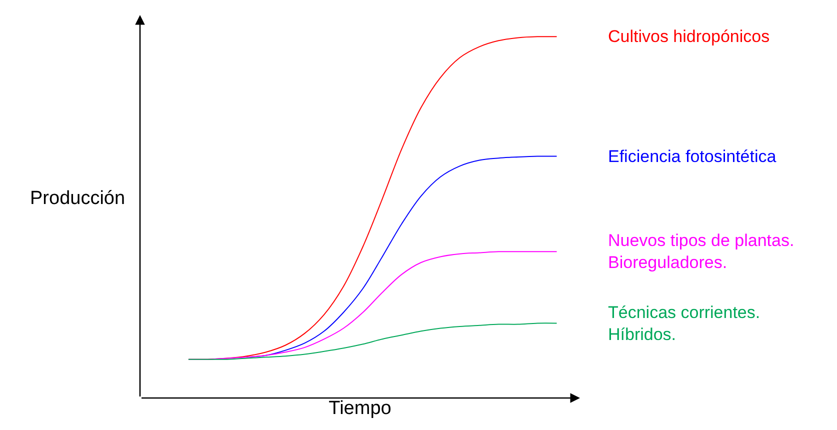  I want to click on text: Cultivos hidropónicos, so click(689, 36).